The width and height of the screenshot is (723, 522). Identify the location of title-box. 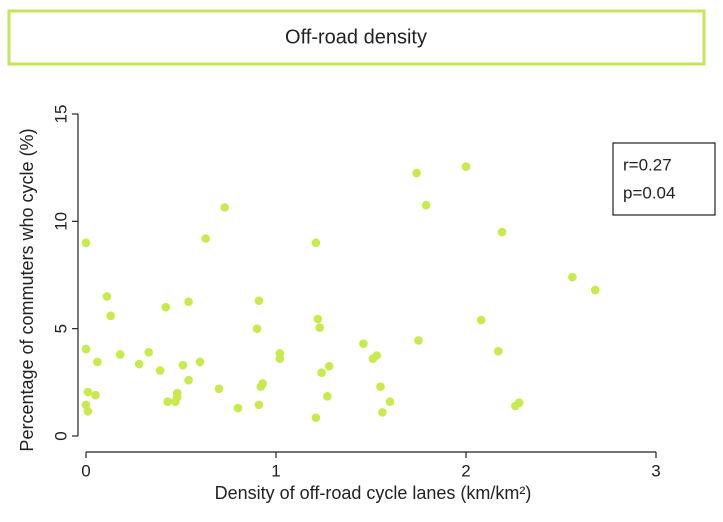
(356, 37).